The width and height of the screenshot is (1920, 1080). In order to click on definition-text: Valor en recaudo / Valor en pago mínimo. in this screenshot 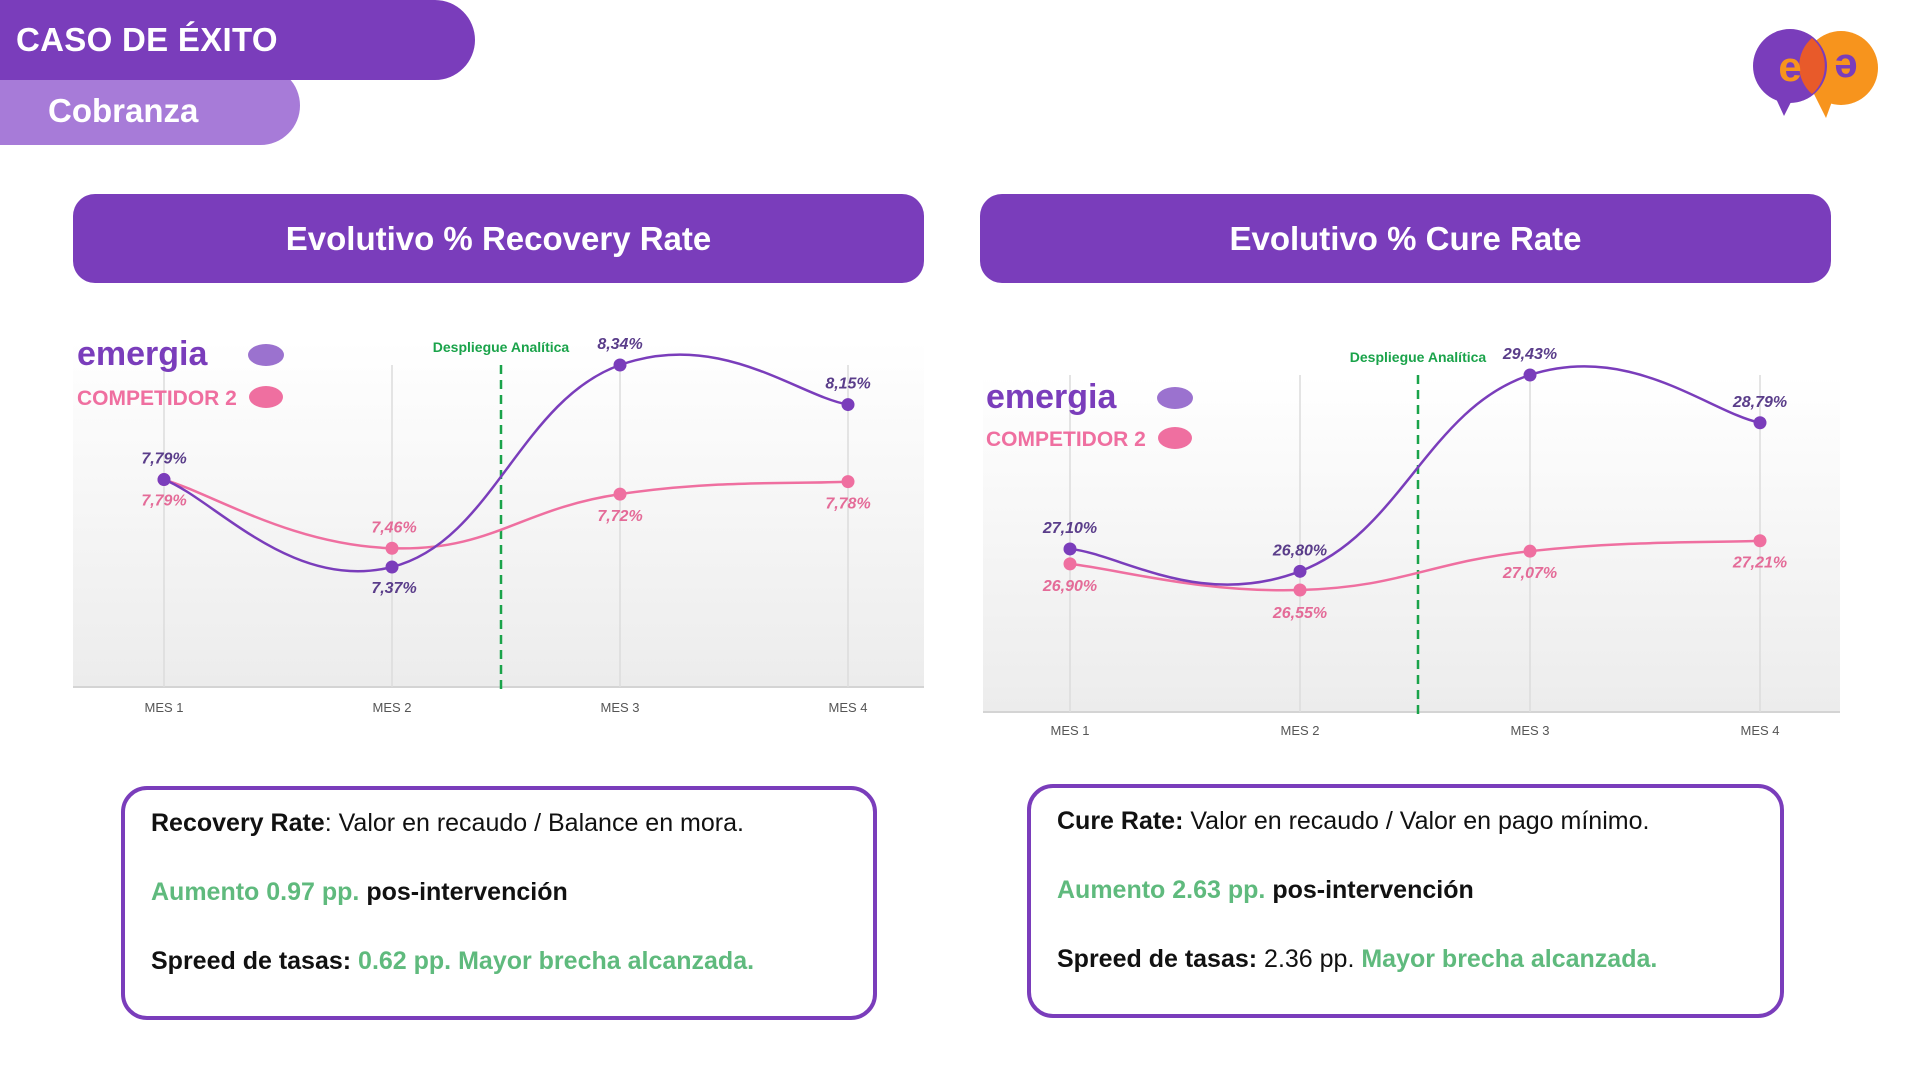, I will do `click(1416, 821)`.